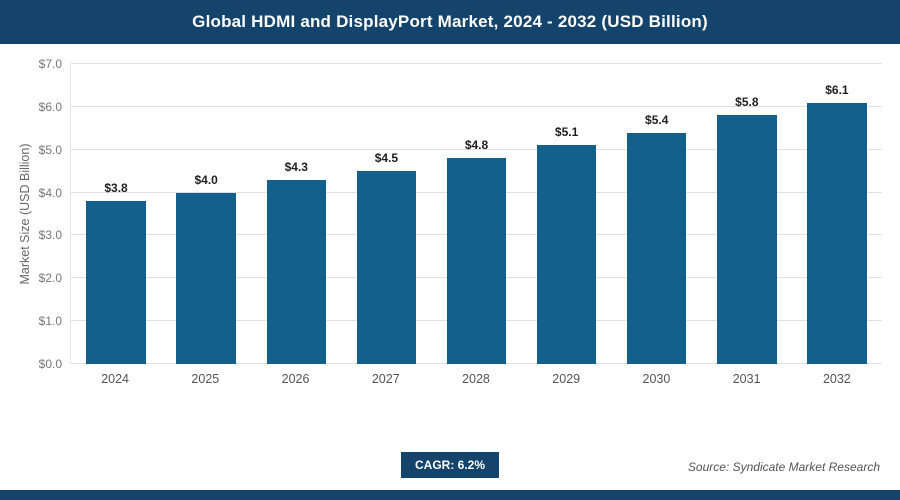  I want to click on y-tick-label: $3.0, so click(50, 235).